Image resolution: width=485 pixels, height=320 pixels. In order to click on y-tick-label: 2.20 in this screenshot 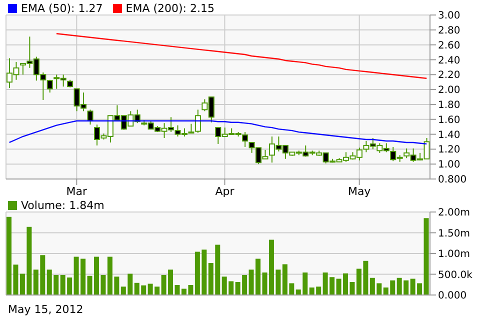, I will do `click(449, 76)`.